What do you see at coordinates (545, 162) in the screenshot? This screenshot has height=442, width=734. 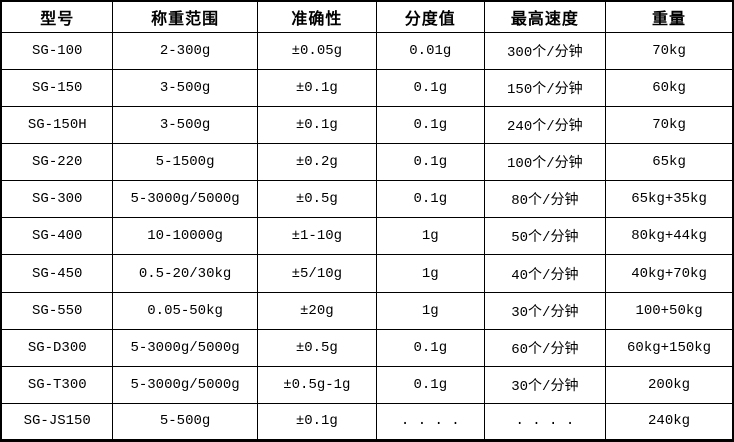 I see `cell: 100个/分钟` at bounding box center [545, 162].